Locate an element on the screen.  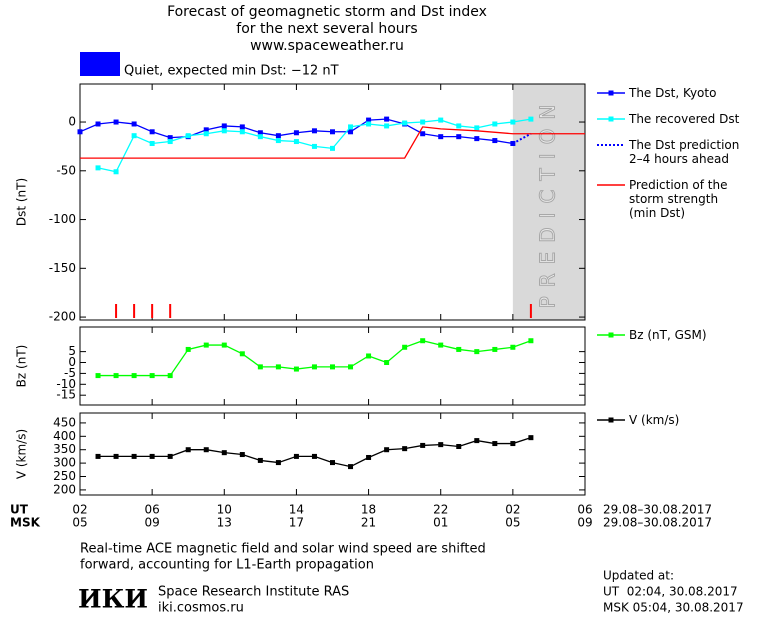
x-tick-label: 02 is located at coordinates (512, 510).